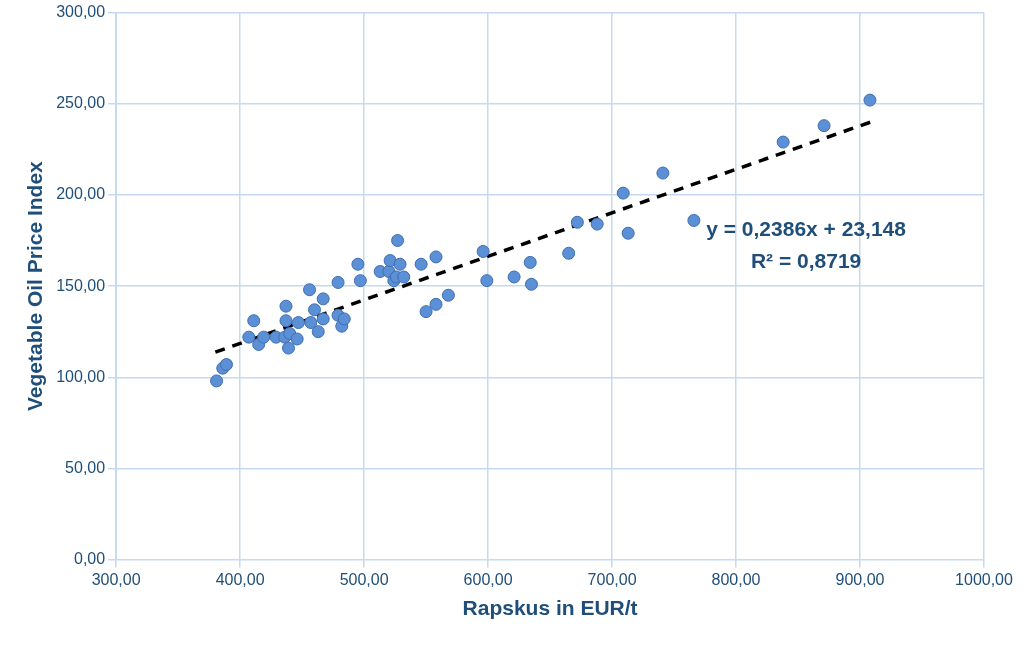  I want to click on x-tick-label: 600,00, so click(488, 579).